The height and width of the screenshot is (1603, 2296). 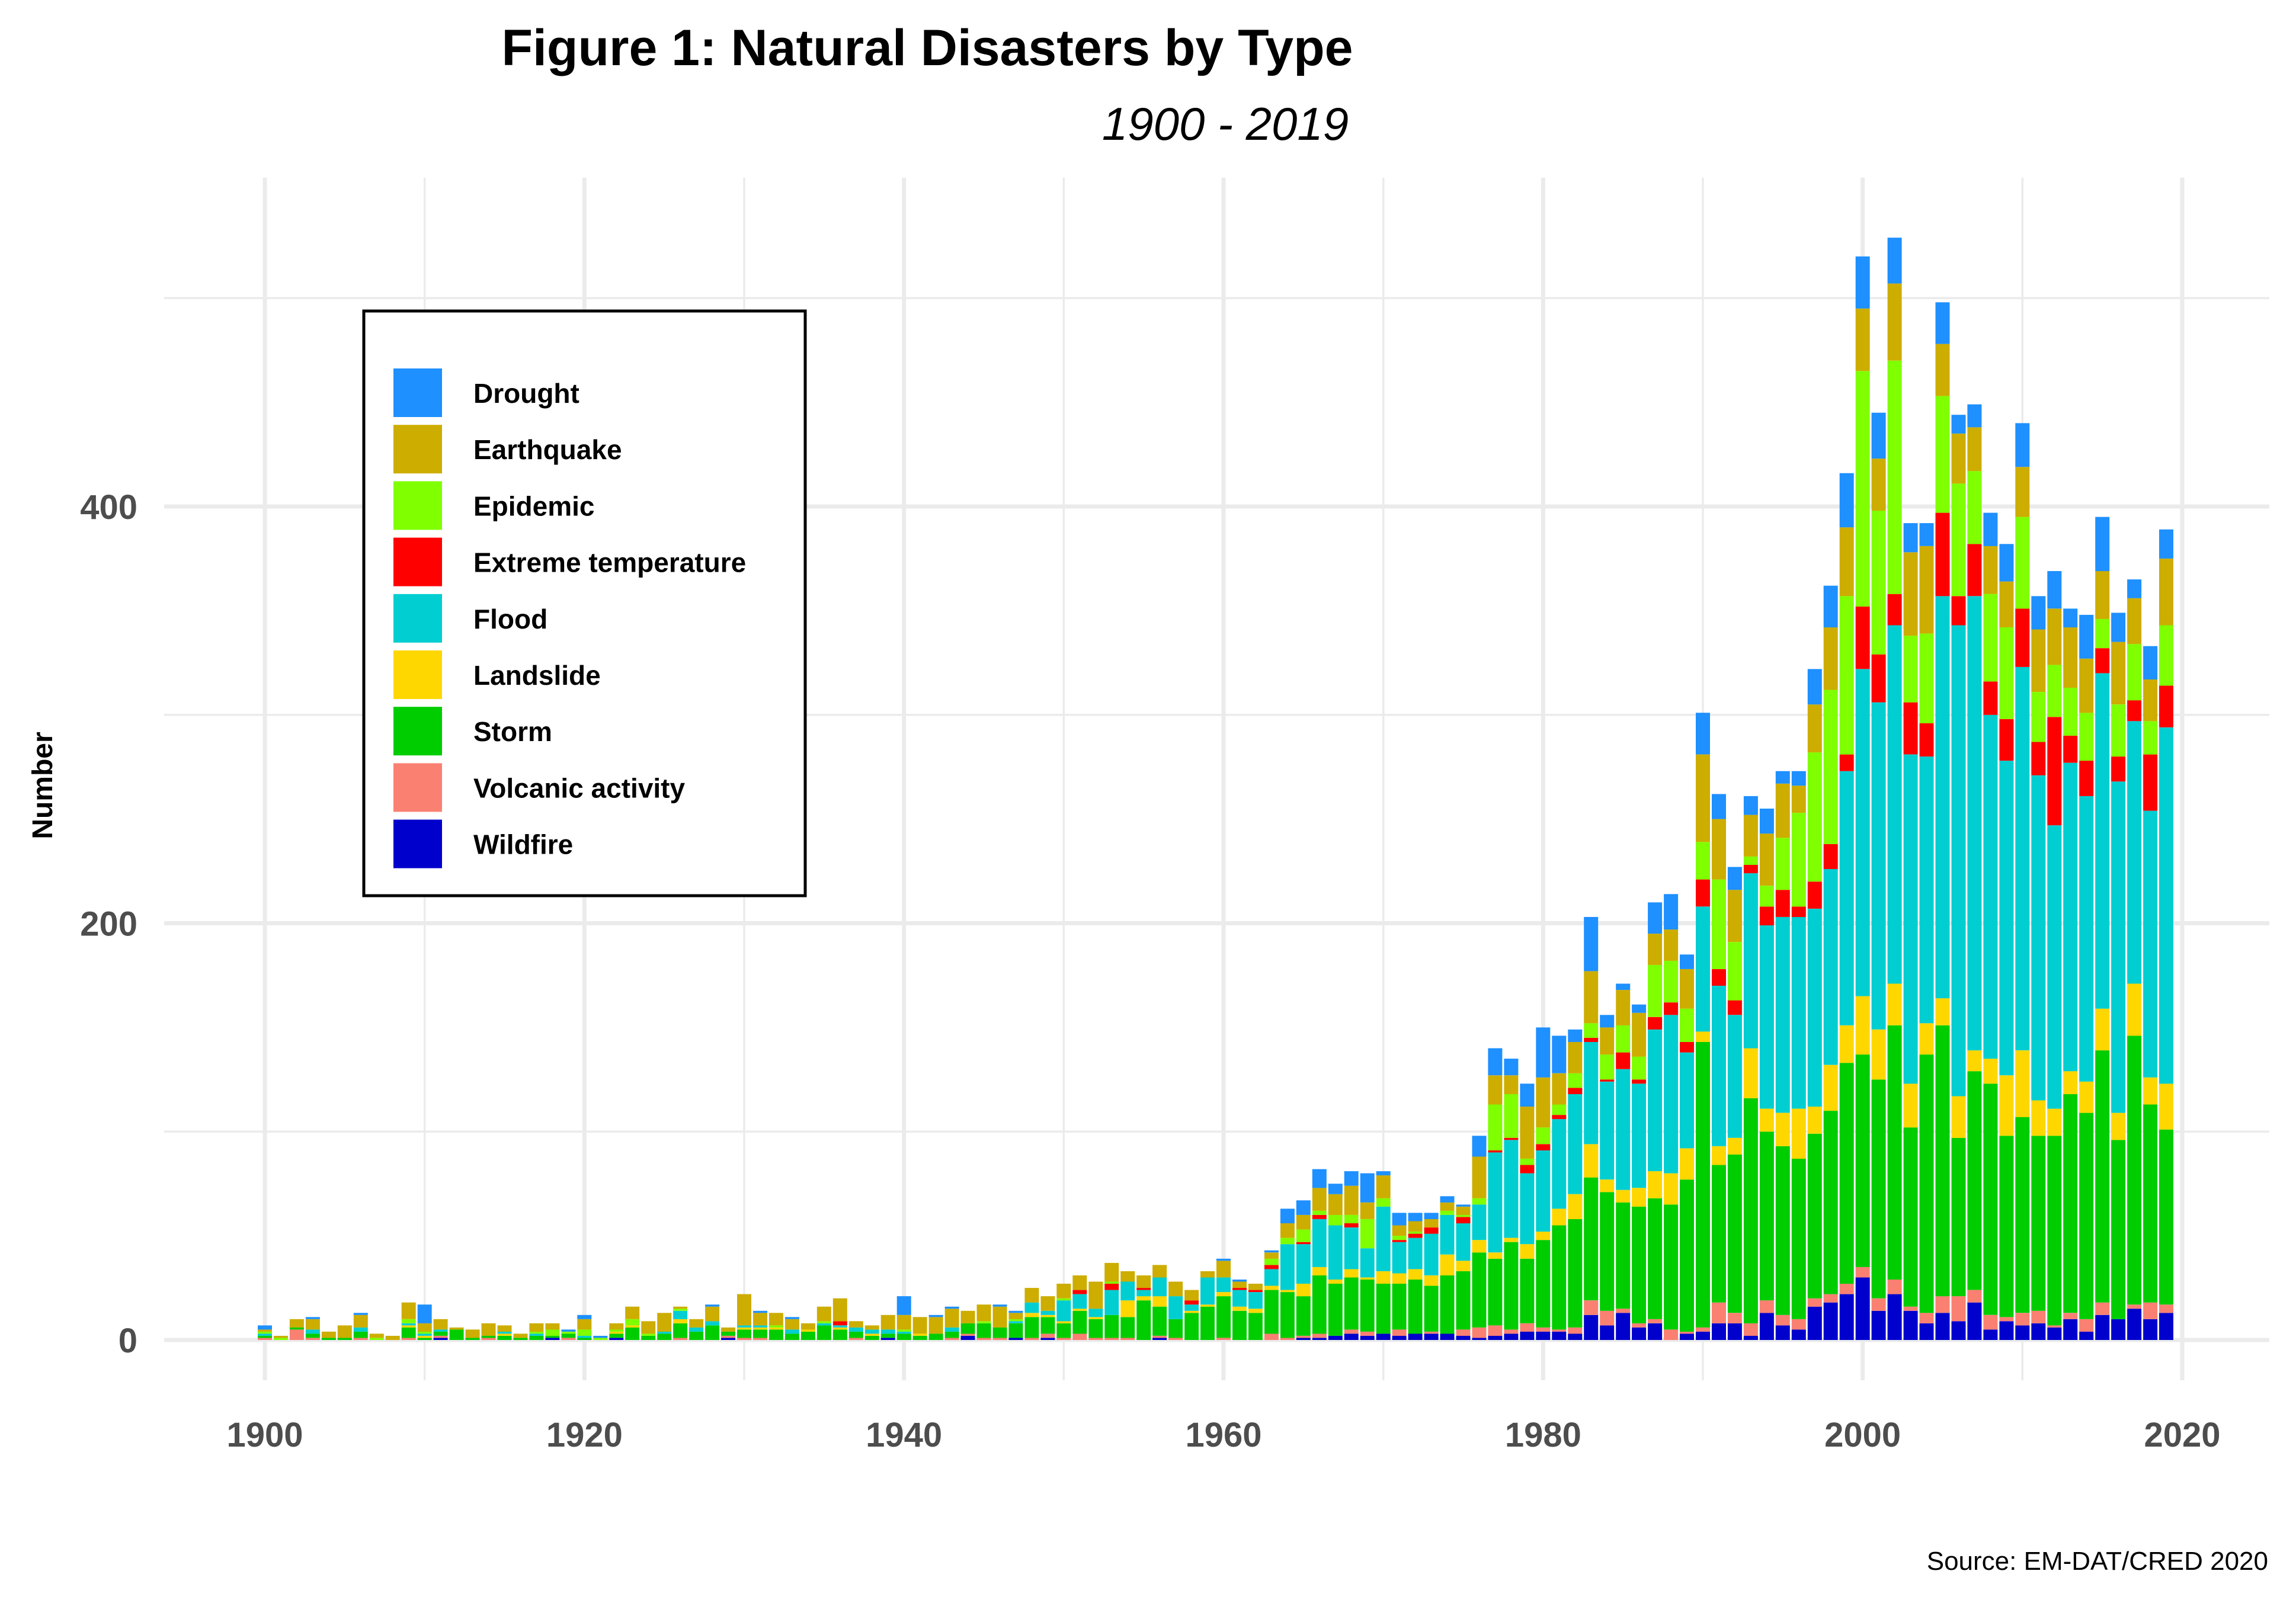 What do you see at coordinates (632, 1334) in the screenshot?
I see `bar-segment-storm-1923` at bounding box center [632, 1334].